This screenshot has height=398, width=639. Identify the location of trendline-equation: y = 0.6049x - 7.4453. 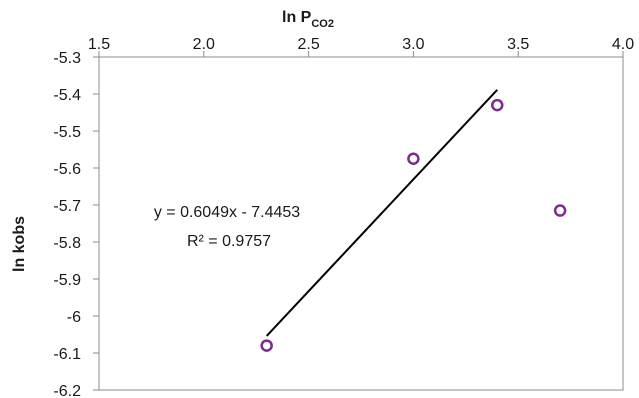
(227, 212).